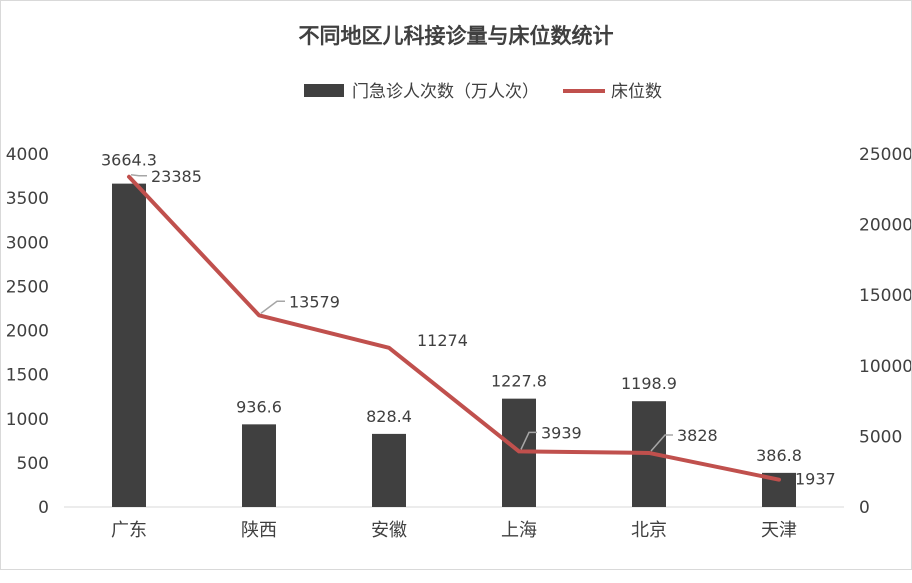 This screenshot has height=583, width=912. I want to click on x-tick-label: 北京, so click(649, 530).